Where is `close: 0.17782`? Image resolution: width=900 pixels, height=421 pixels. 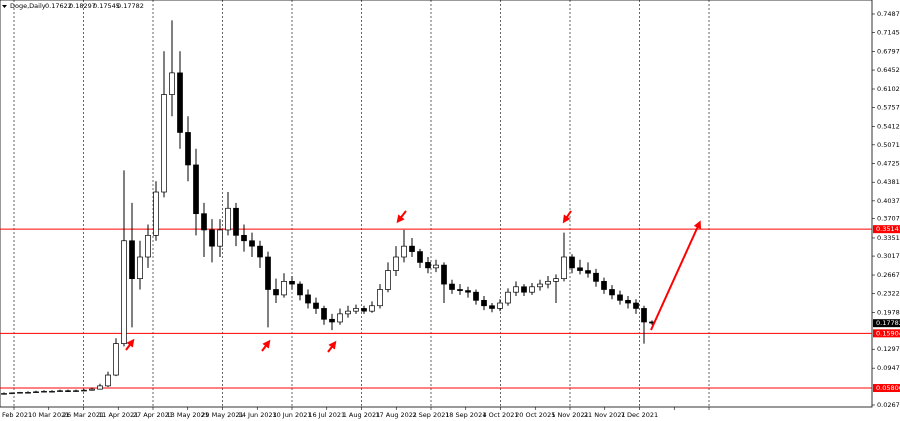
close: 0.17782 is located at coordinates (130, 6).